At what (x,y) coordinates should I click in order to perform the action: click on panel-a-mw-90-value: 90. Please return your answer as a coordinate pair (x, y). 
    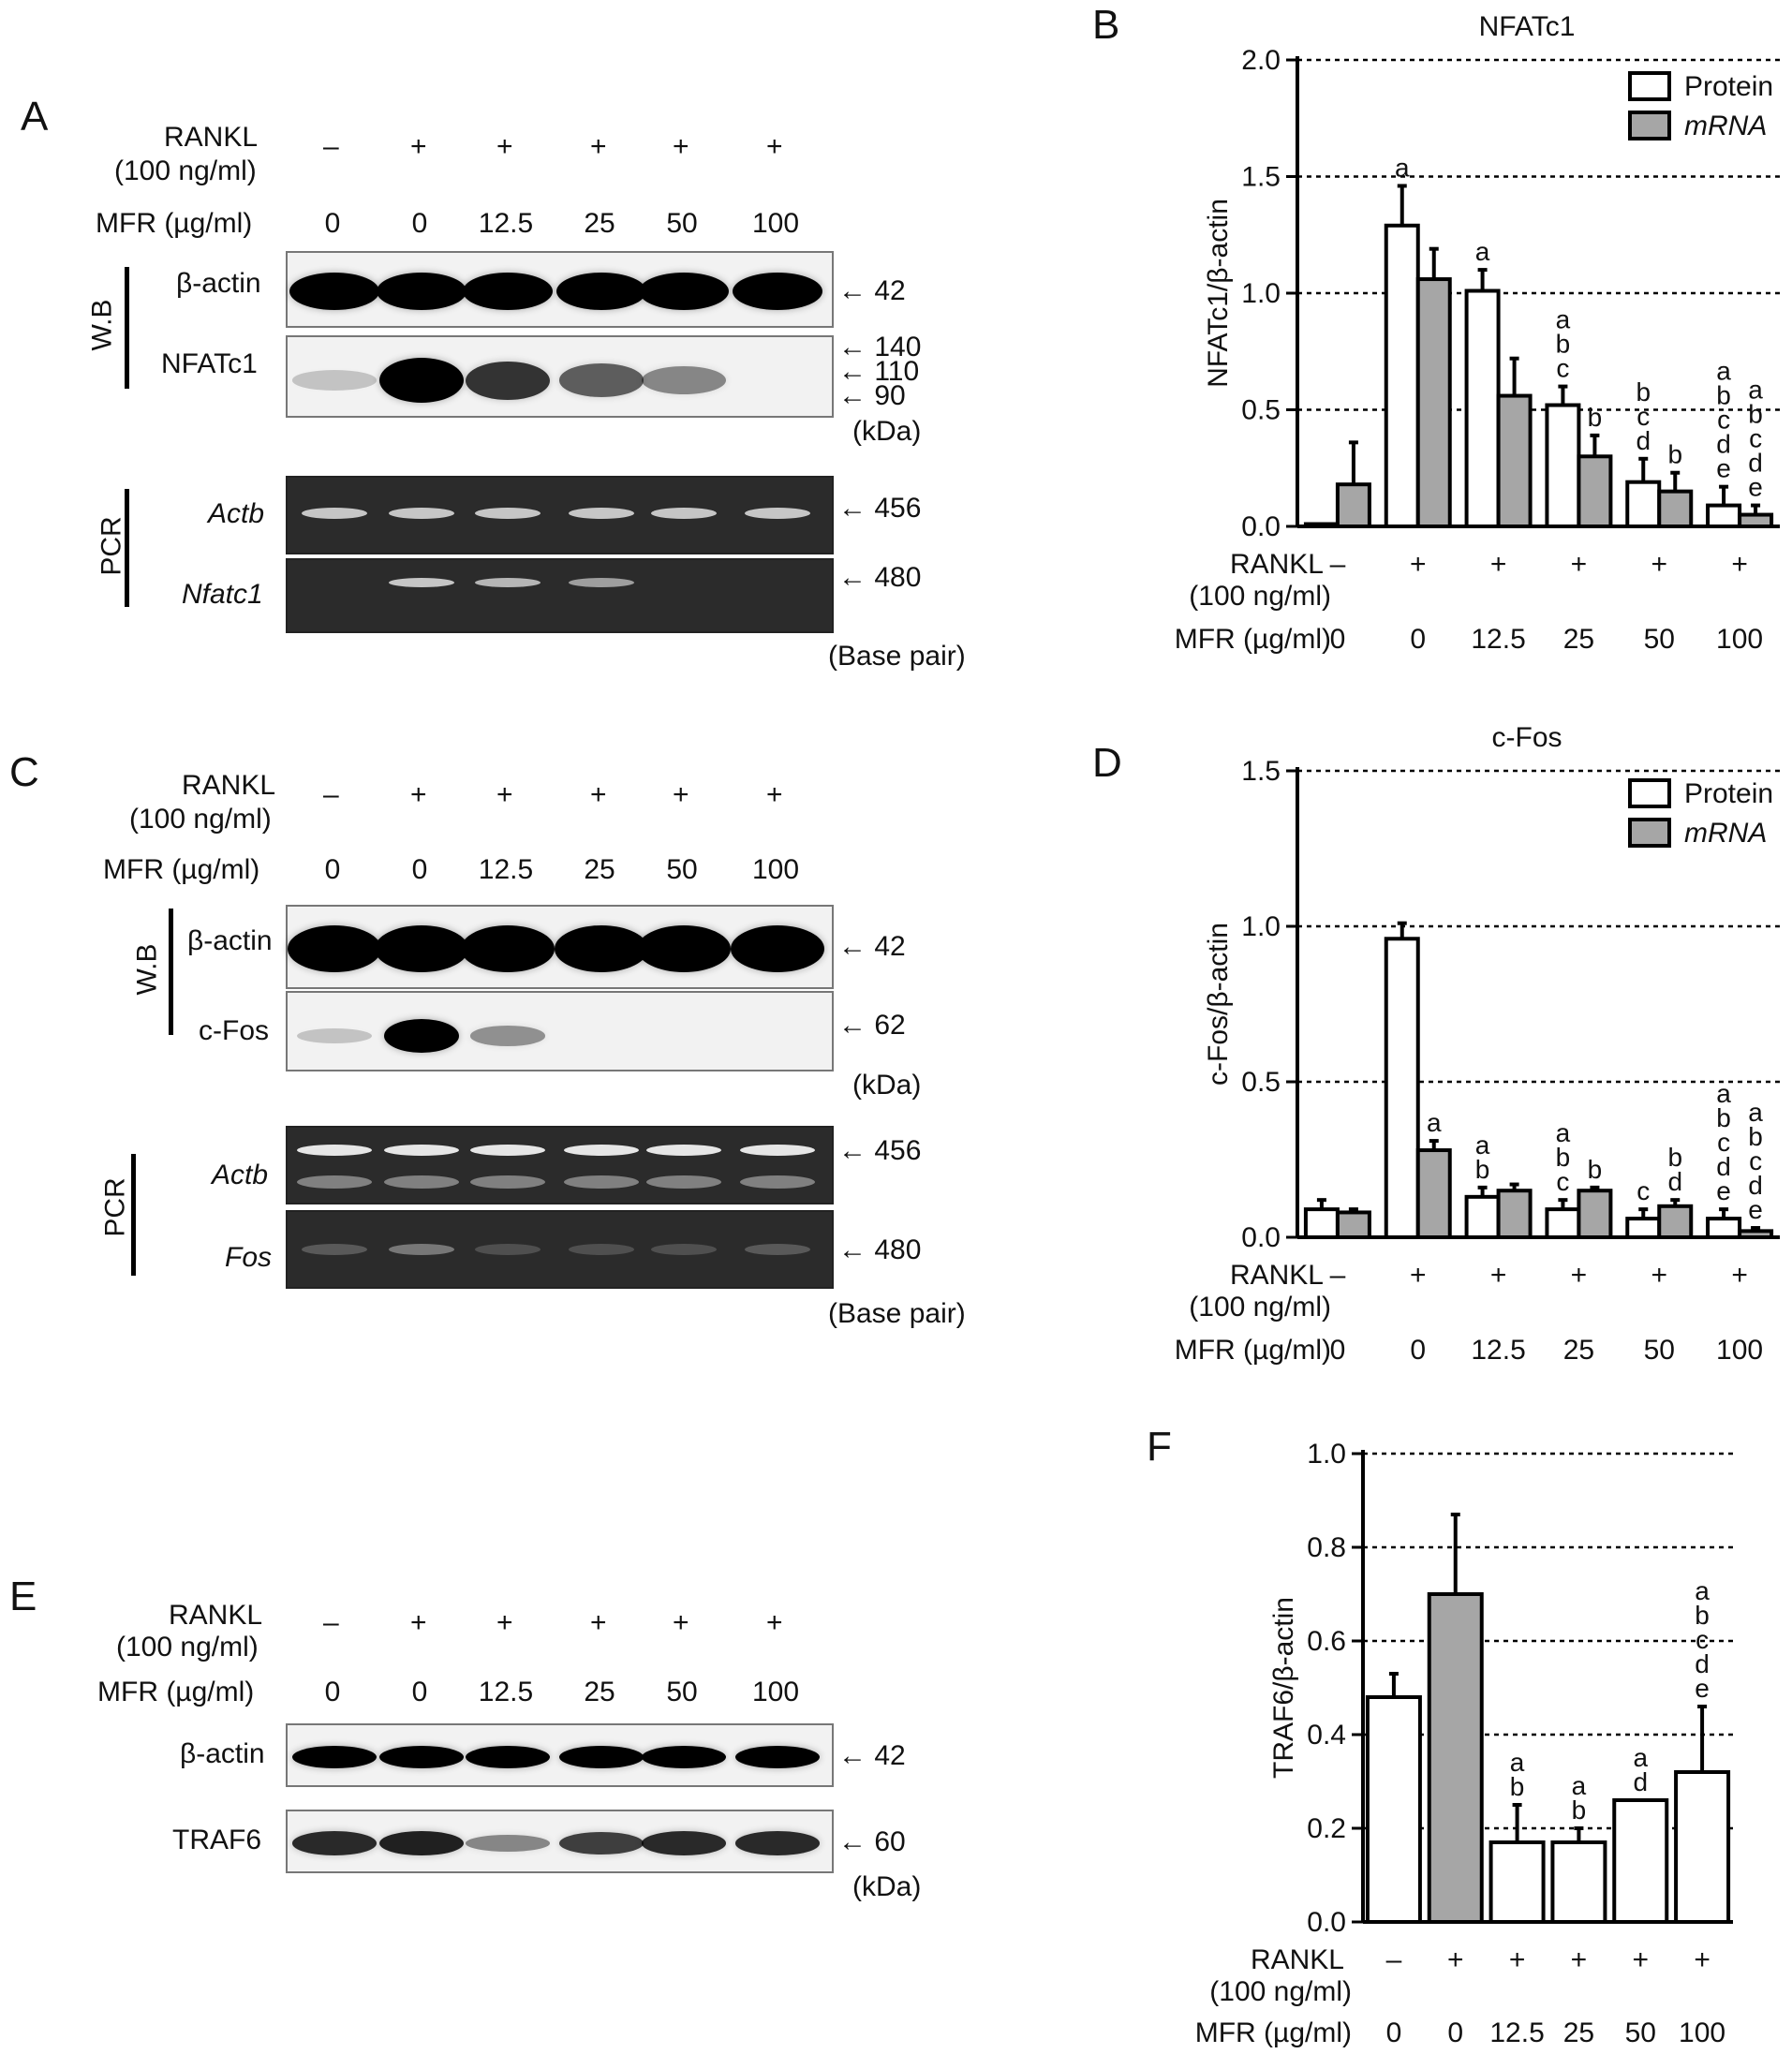
    Looking at the image, I should click on (890, 395).